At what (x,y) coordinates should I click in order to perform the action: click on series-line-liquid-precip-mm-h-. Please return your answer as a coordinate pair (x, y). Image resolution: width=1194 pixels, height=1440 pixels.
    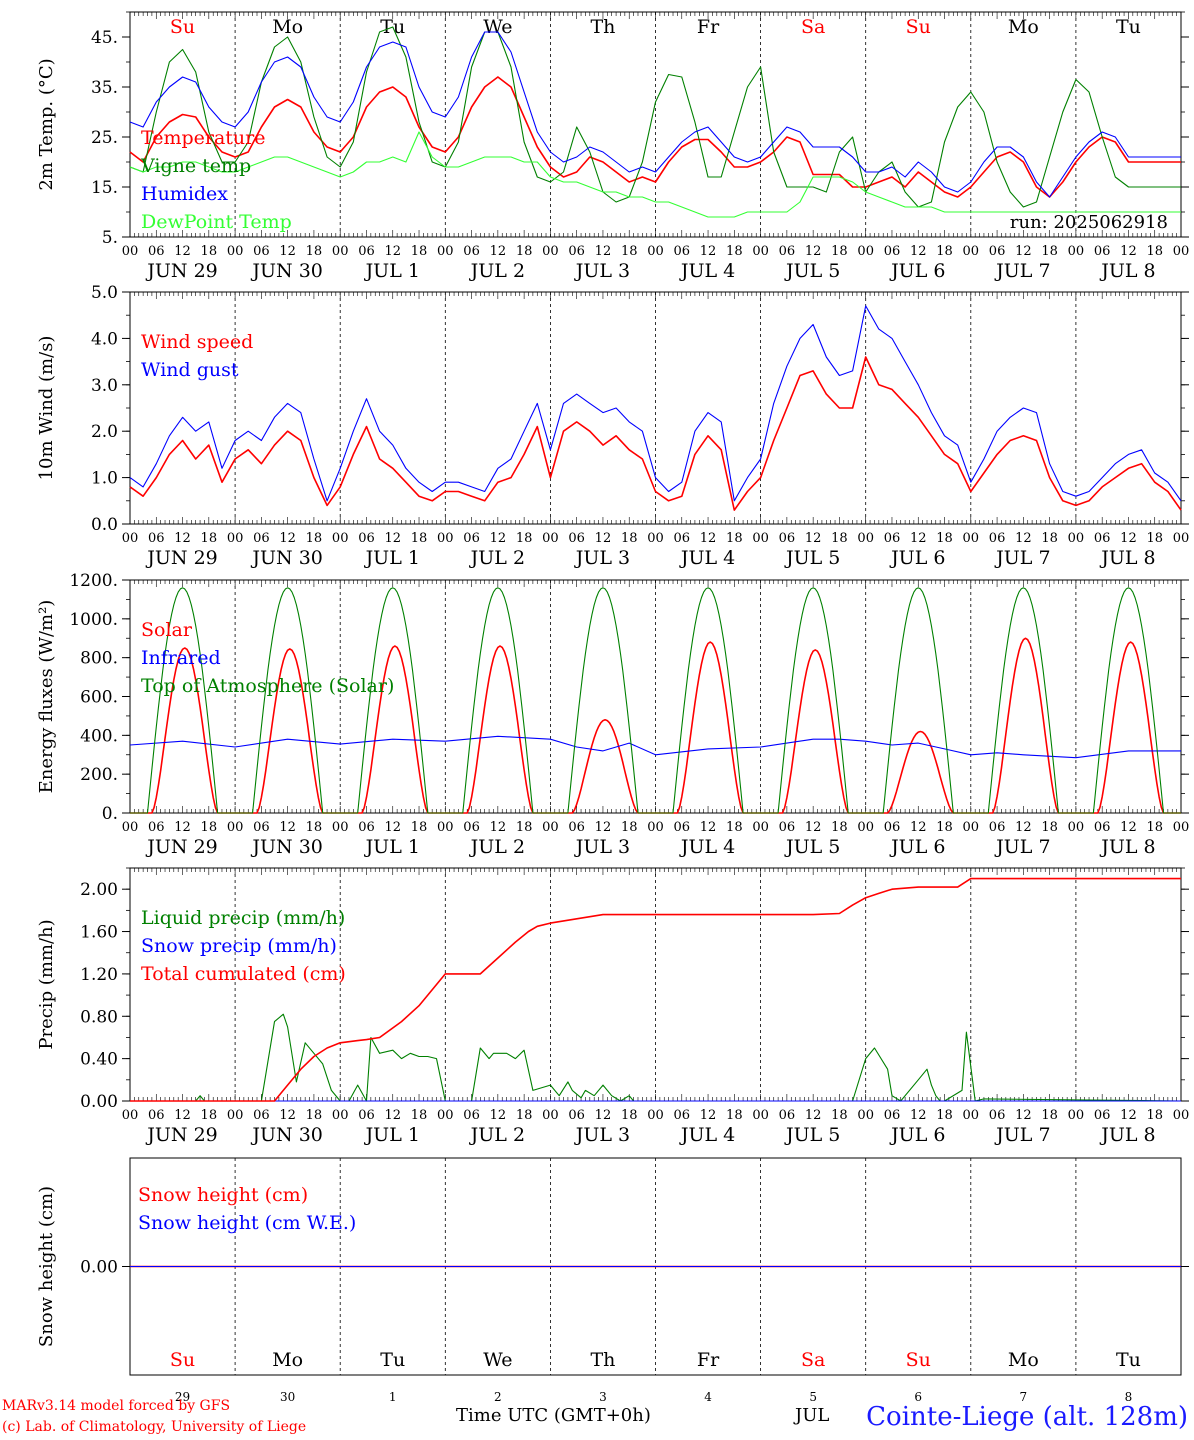
    Looking at the image, I should click on (656, 1057).